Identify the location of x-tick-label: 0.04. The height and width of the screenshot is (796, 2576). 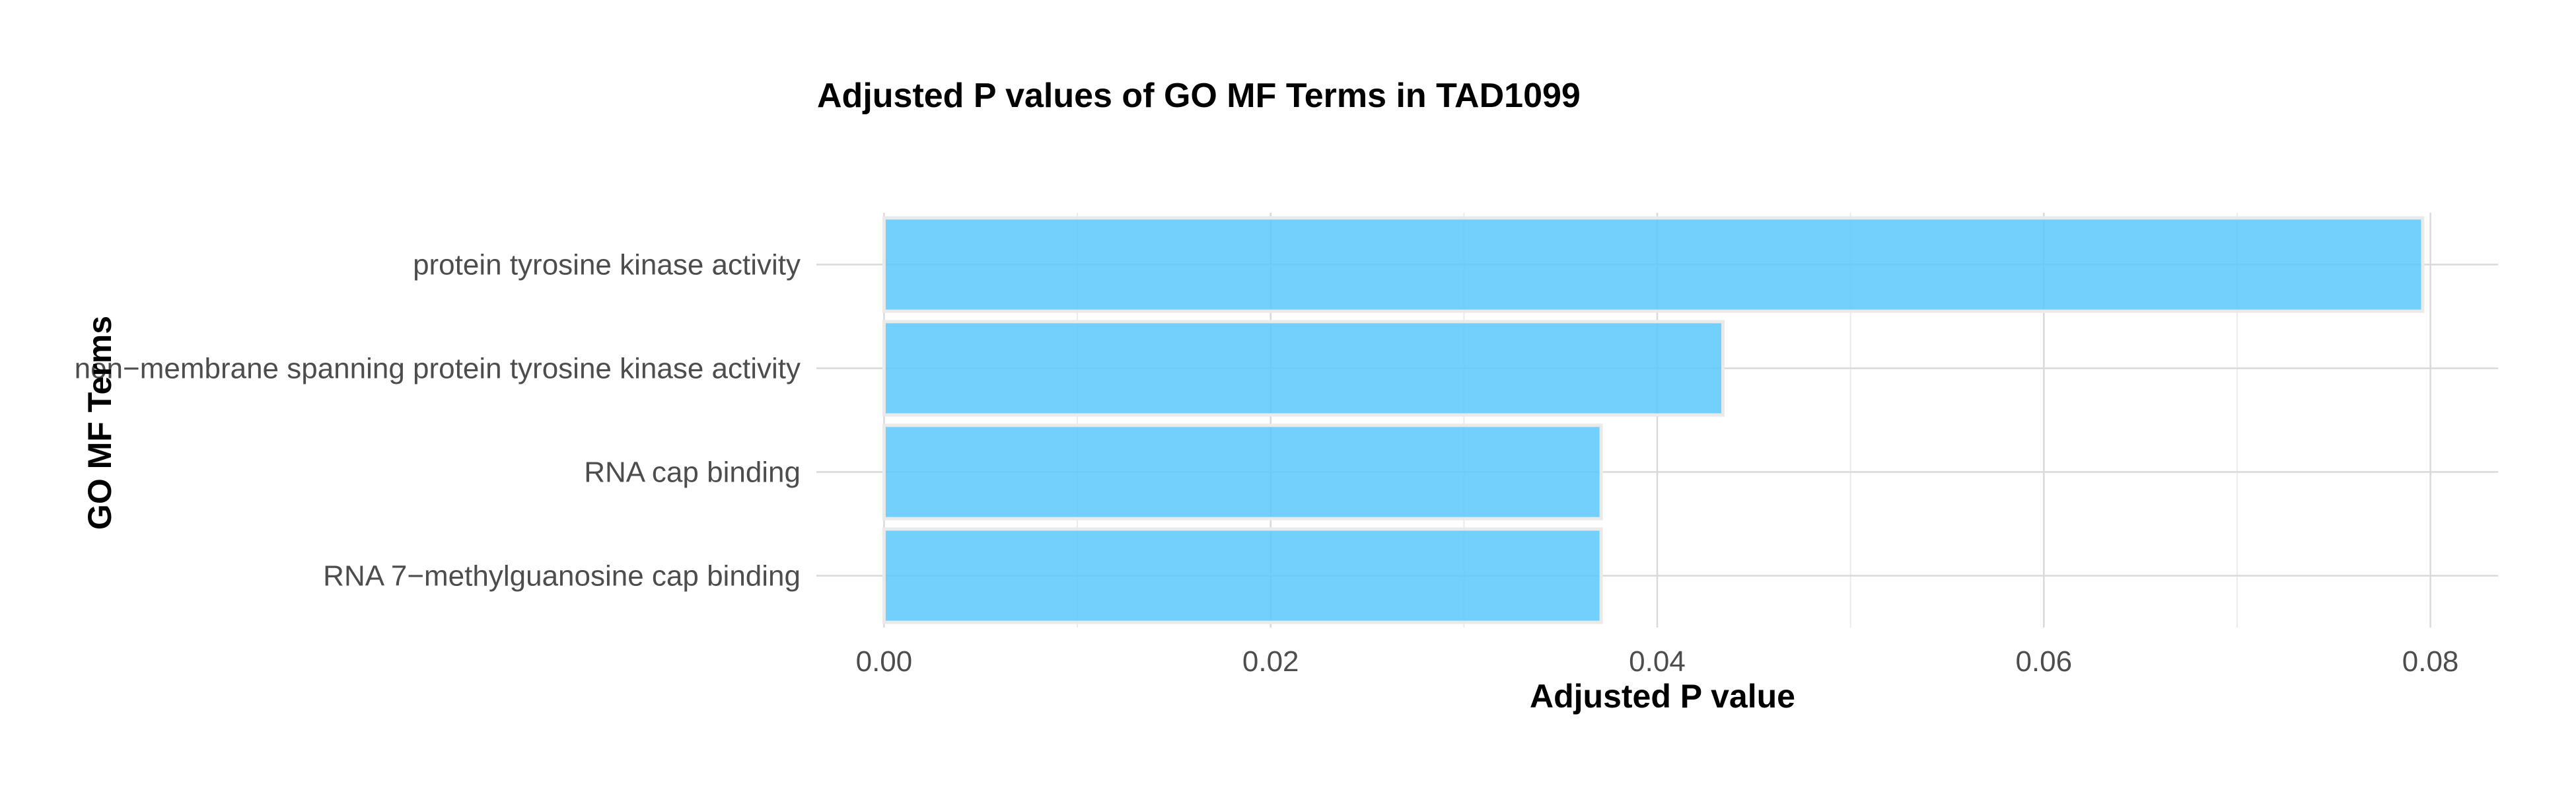
(1658, 661).